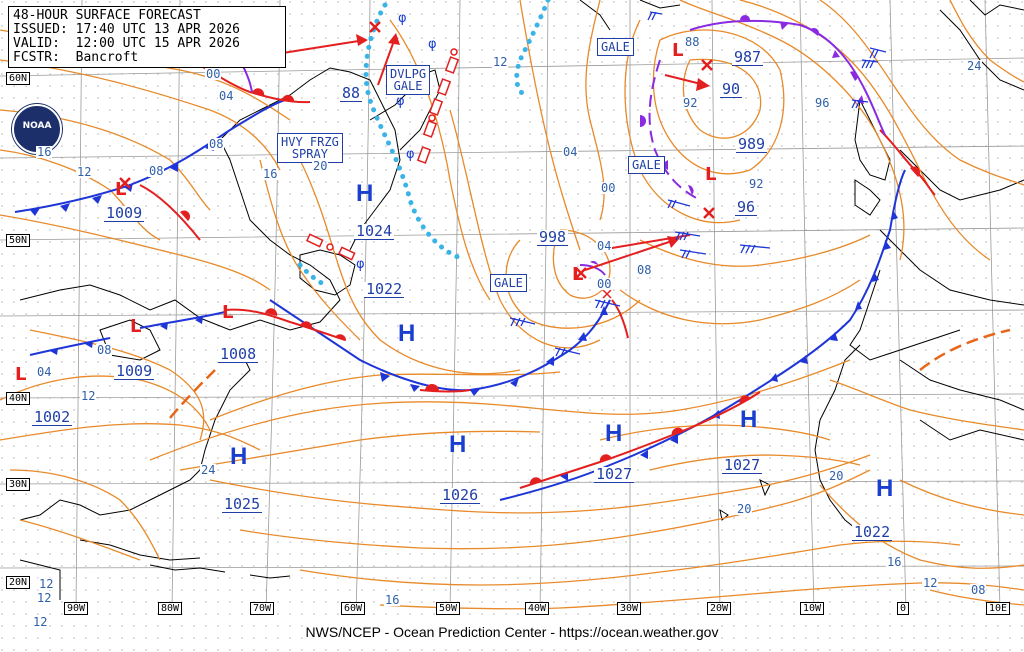 The height and width of the screenshot is (652, 1024). I want to click on freezing-spray-symbols: φ φ φ φ φ, so click(396, 141).